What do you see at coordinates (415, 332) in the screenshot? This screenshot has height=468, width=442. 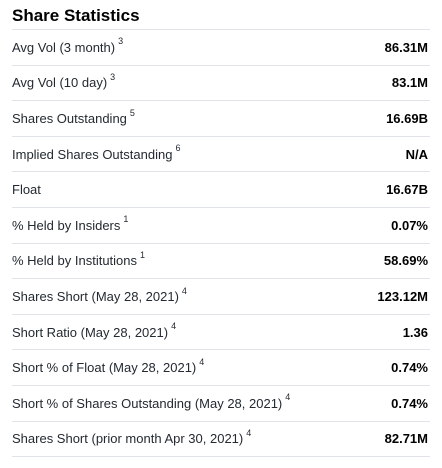 I see `row-value: 1.36` at bounding box center [415, 332].